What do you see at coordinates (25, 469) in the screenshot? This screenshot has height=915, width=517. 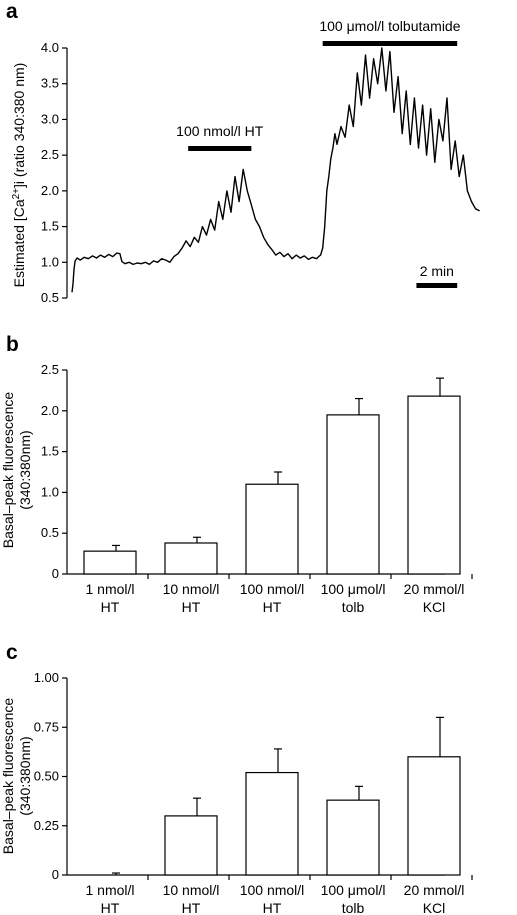 I see `y-axis-subtitle-b: (340:380nm)` at bounding box center [25, 469].